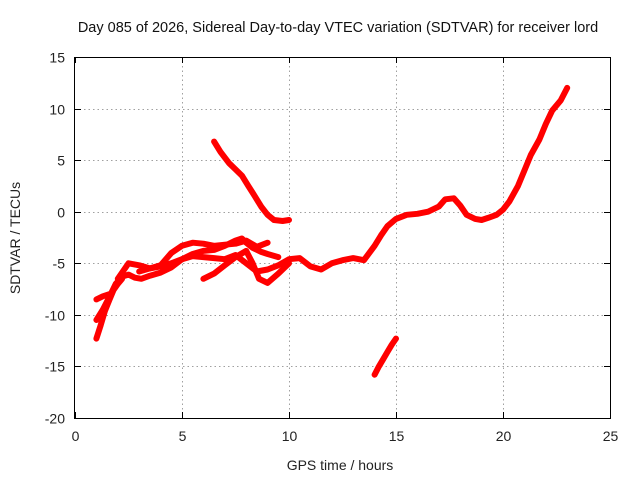 The image size is (640, 480). I want to click on x-tick-label: 0, so click(76, 436).